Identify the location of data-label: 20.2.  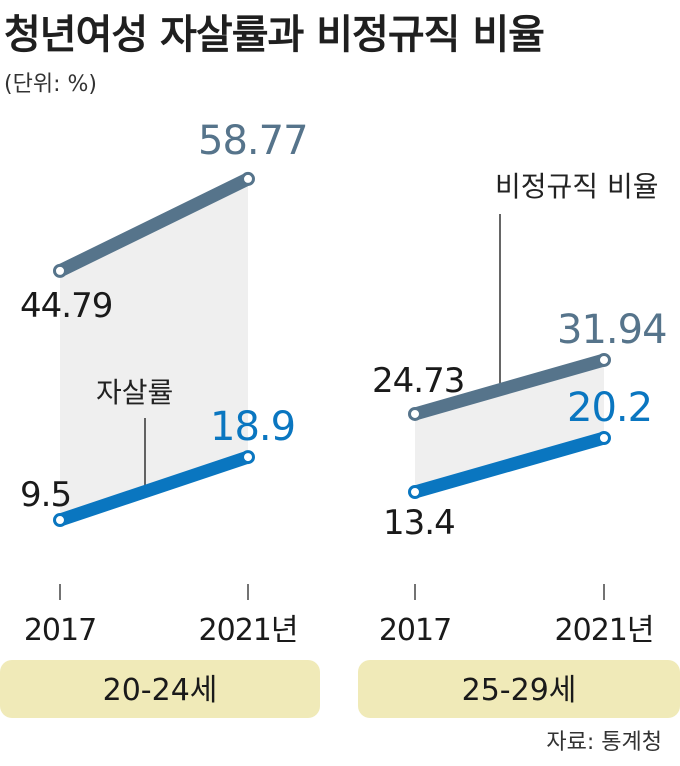
(609, 408).